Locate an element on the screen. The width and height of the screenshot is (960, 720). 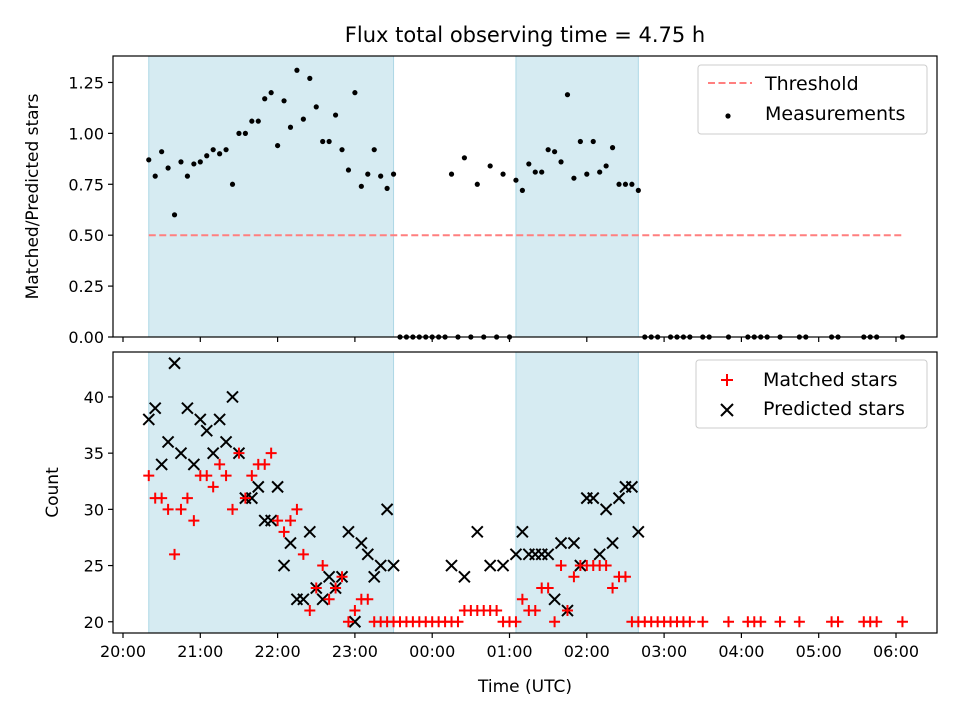
legend-predicted-label: Predicted stars is located at coordinates (834, 409).